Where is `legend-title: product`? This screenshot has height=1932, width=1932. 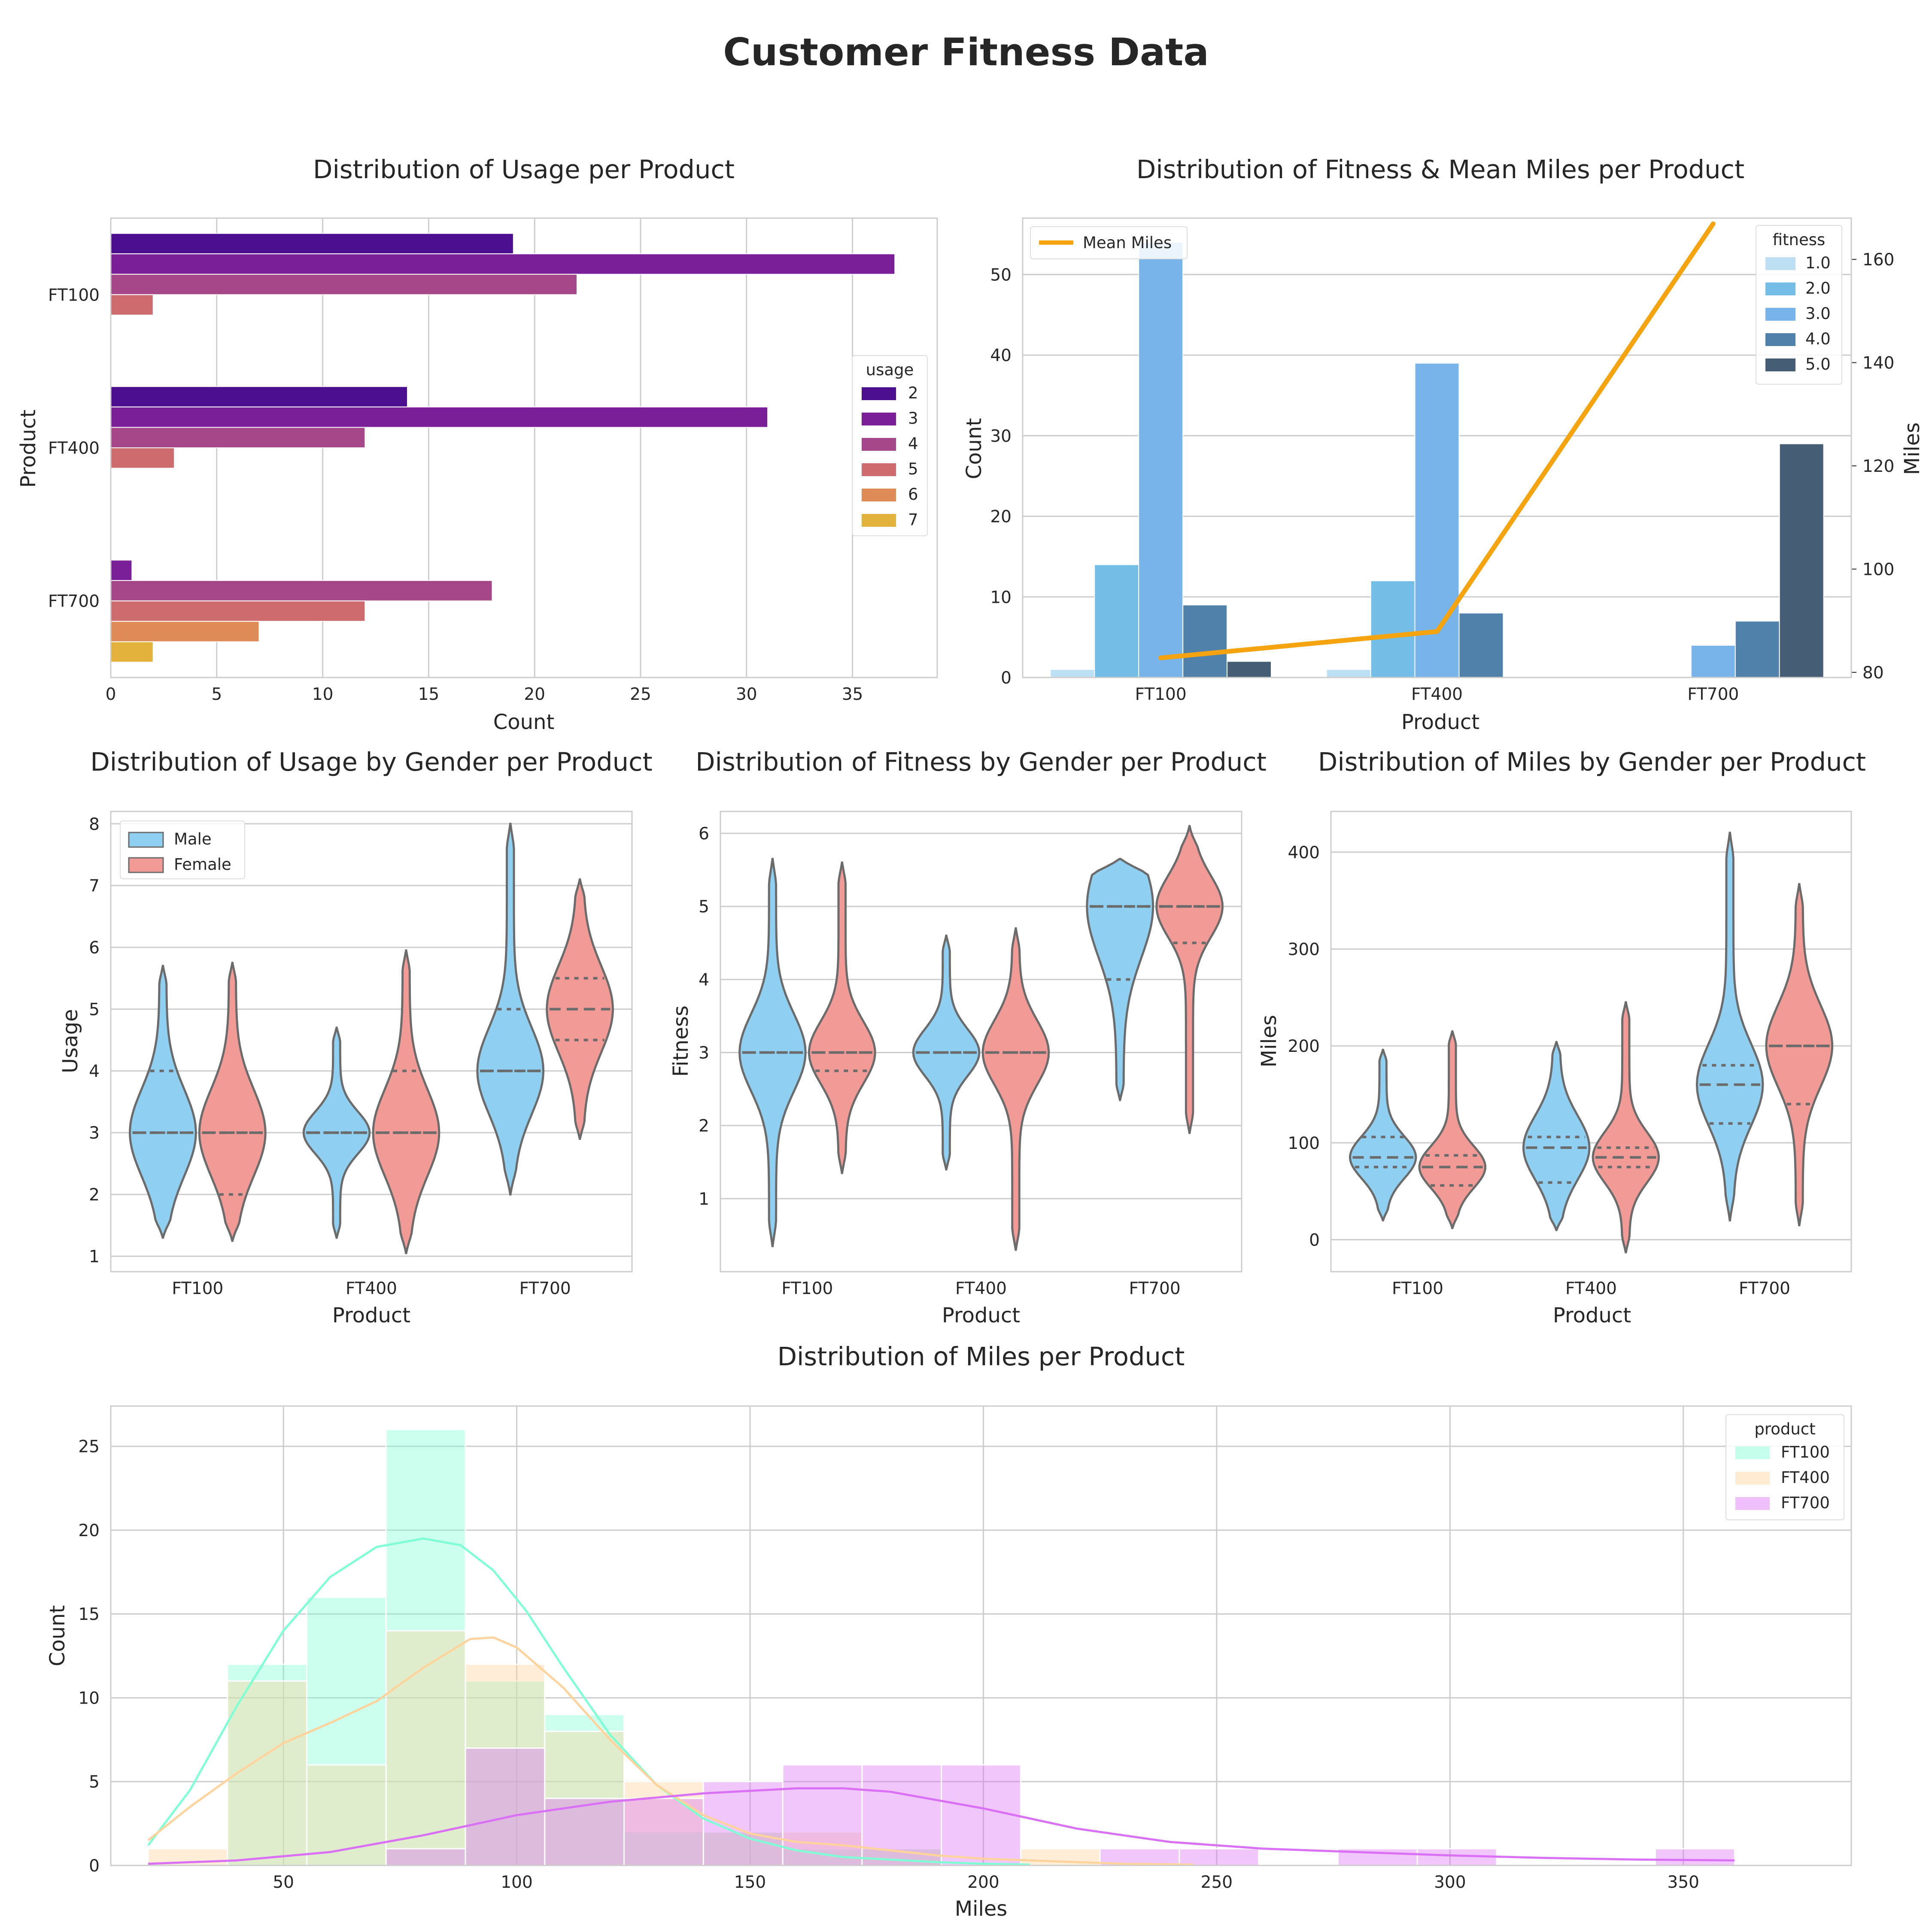
legend-title: product is located at coordinates (1784, 1429).